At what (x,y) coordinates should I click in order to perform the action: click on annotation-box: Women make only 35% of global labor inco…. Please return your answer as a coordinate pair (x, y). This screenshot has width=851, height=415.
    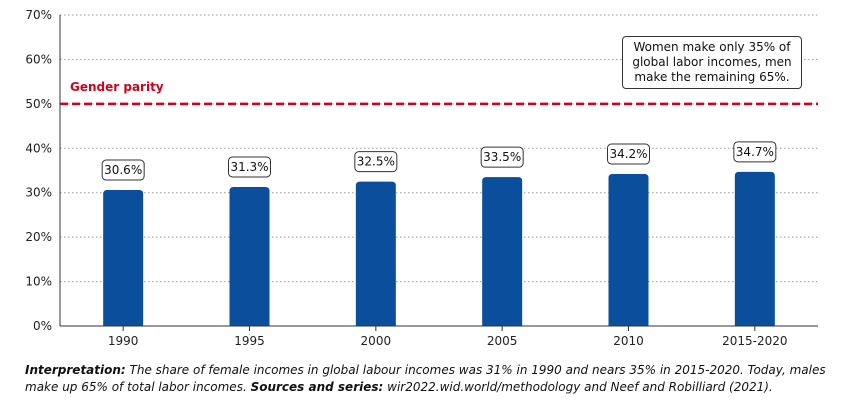
    Looking at the image, I should click on (712, 62).